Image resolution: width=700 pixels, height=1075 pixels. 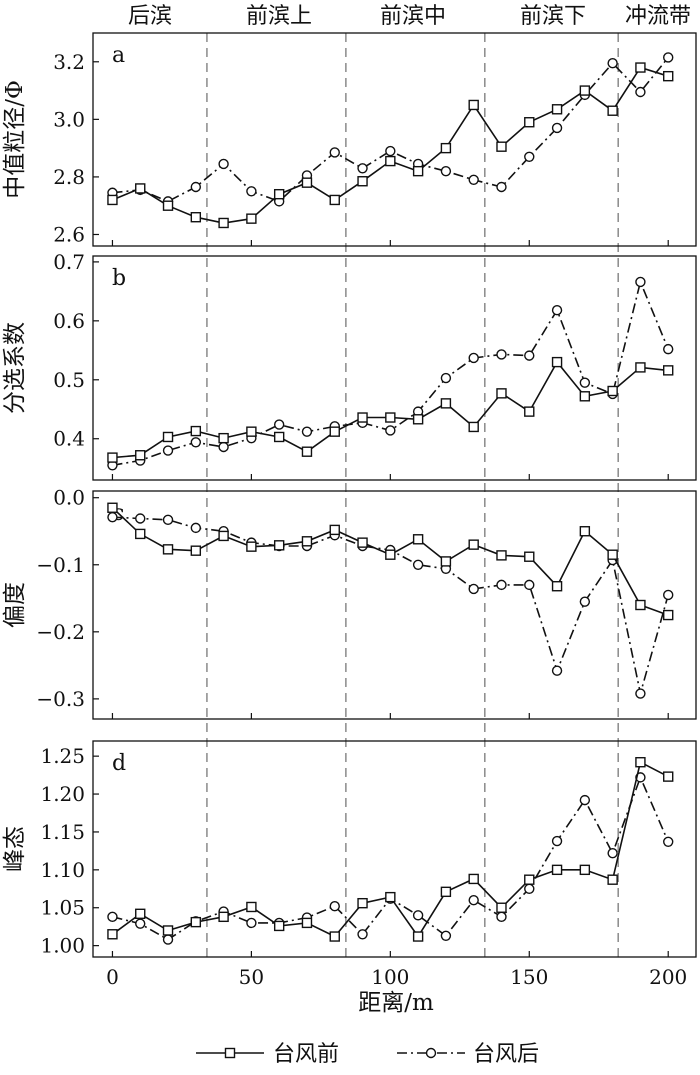 What do you see at coordinates (251, 977) in the screenshot?
I see `x-tick-label: 50` at bounding box center [251, 977].